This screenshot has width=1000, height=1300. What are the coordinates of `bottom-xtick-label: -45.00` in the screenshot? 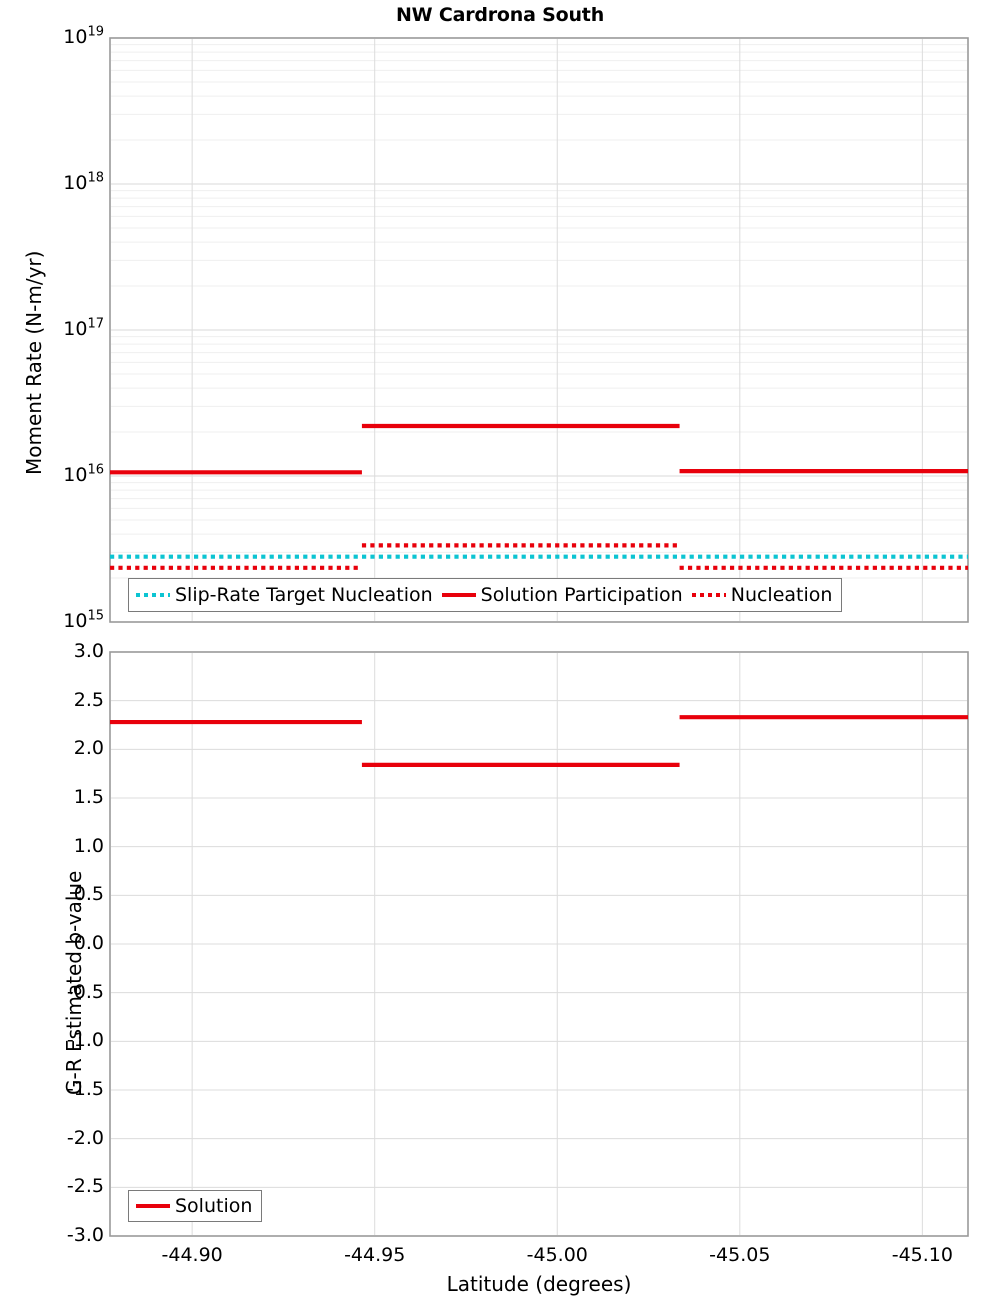 It's located at (557, 1255).